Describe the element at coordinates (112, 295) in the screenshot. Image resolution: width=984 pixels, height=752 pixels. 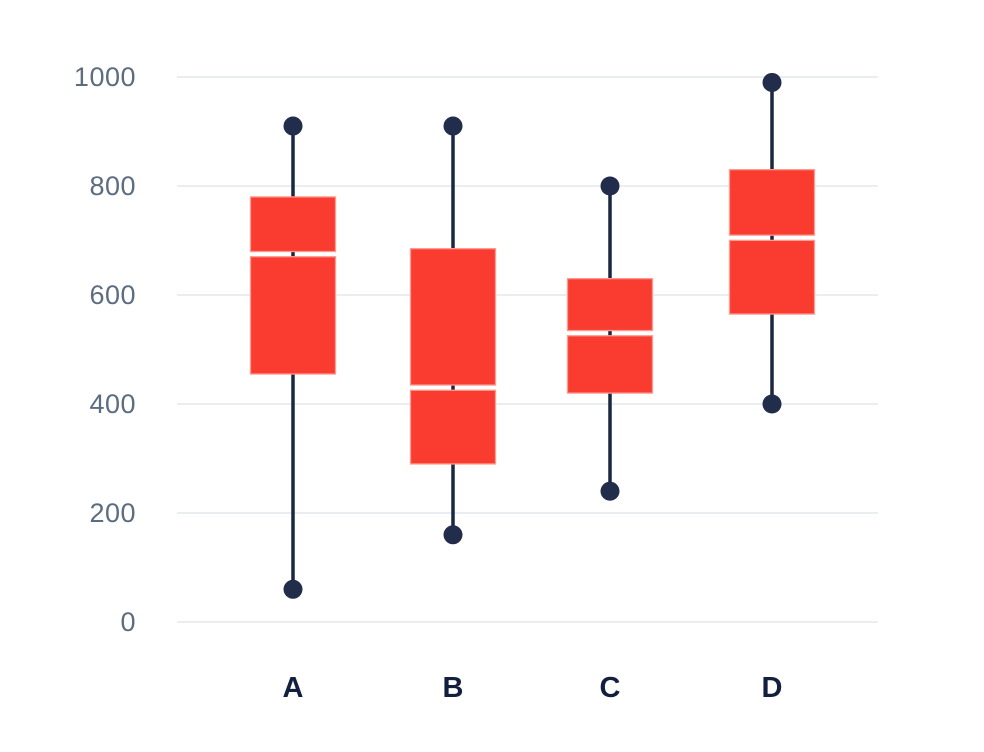
I see `y-axis-tick-label-600: 600` at that location.